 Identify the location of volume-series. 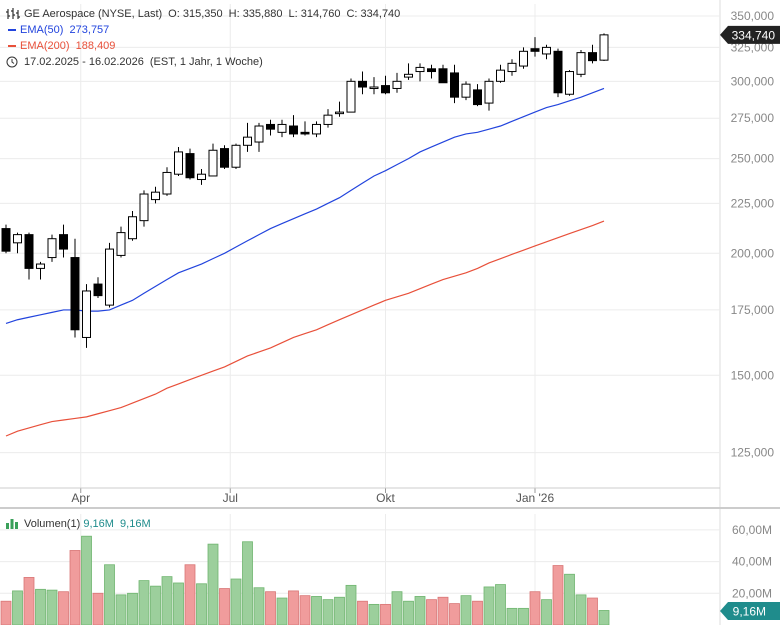
(305, 580).